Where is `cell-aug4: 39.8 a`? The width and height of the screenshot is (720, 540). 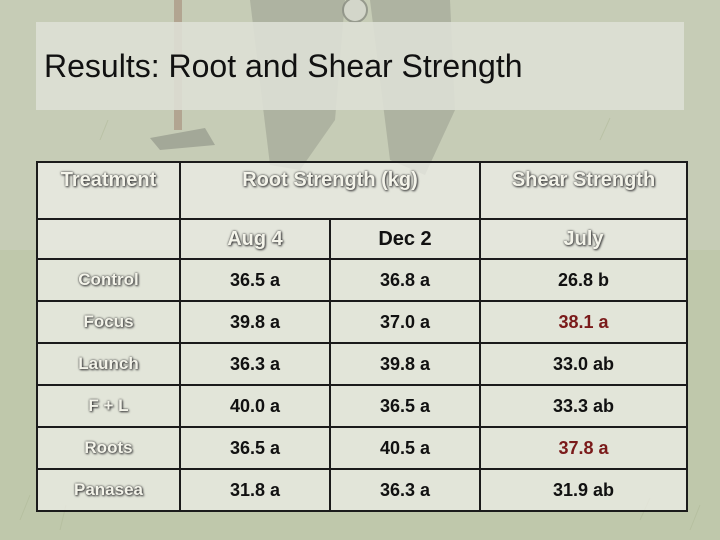
cell-aug4: 39.8 a is located at coordinates (255, 322).